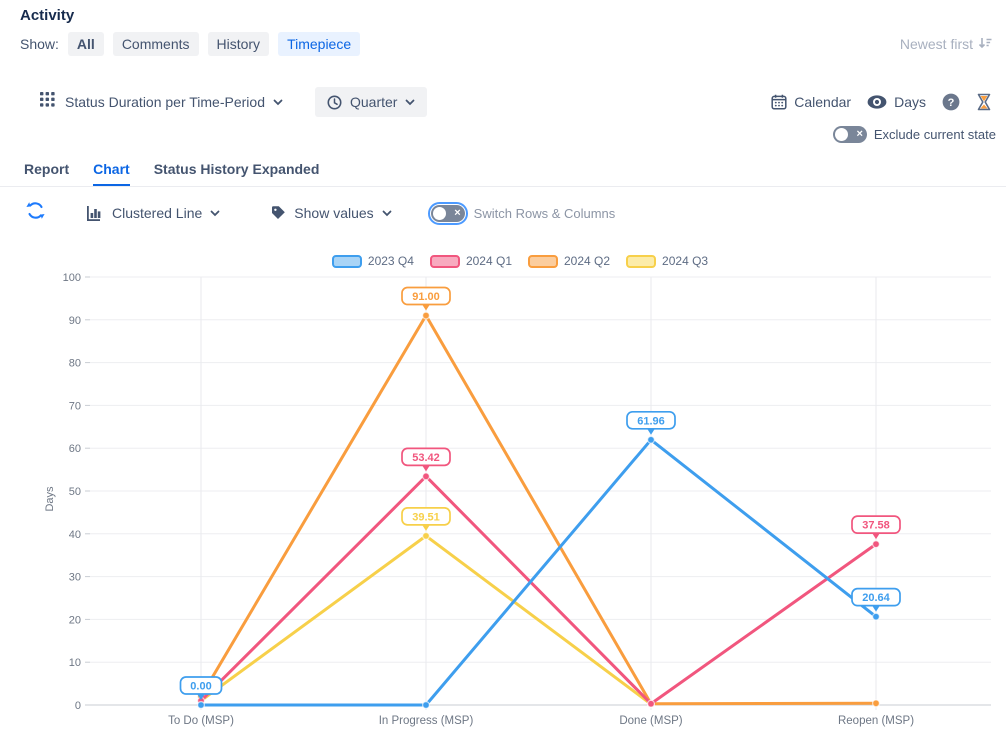  What do you see at coordinates (849, 134) in the screenshot?
I see `exclude-current-state-toggle: ×` at bounding box center [849, 134].